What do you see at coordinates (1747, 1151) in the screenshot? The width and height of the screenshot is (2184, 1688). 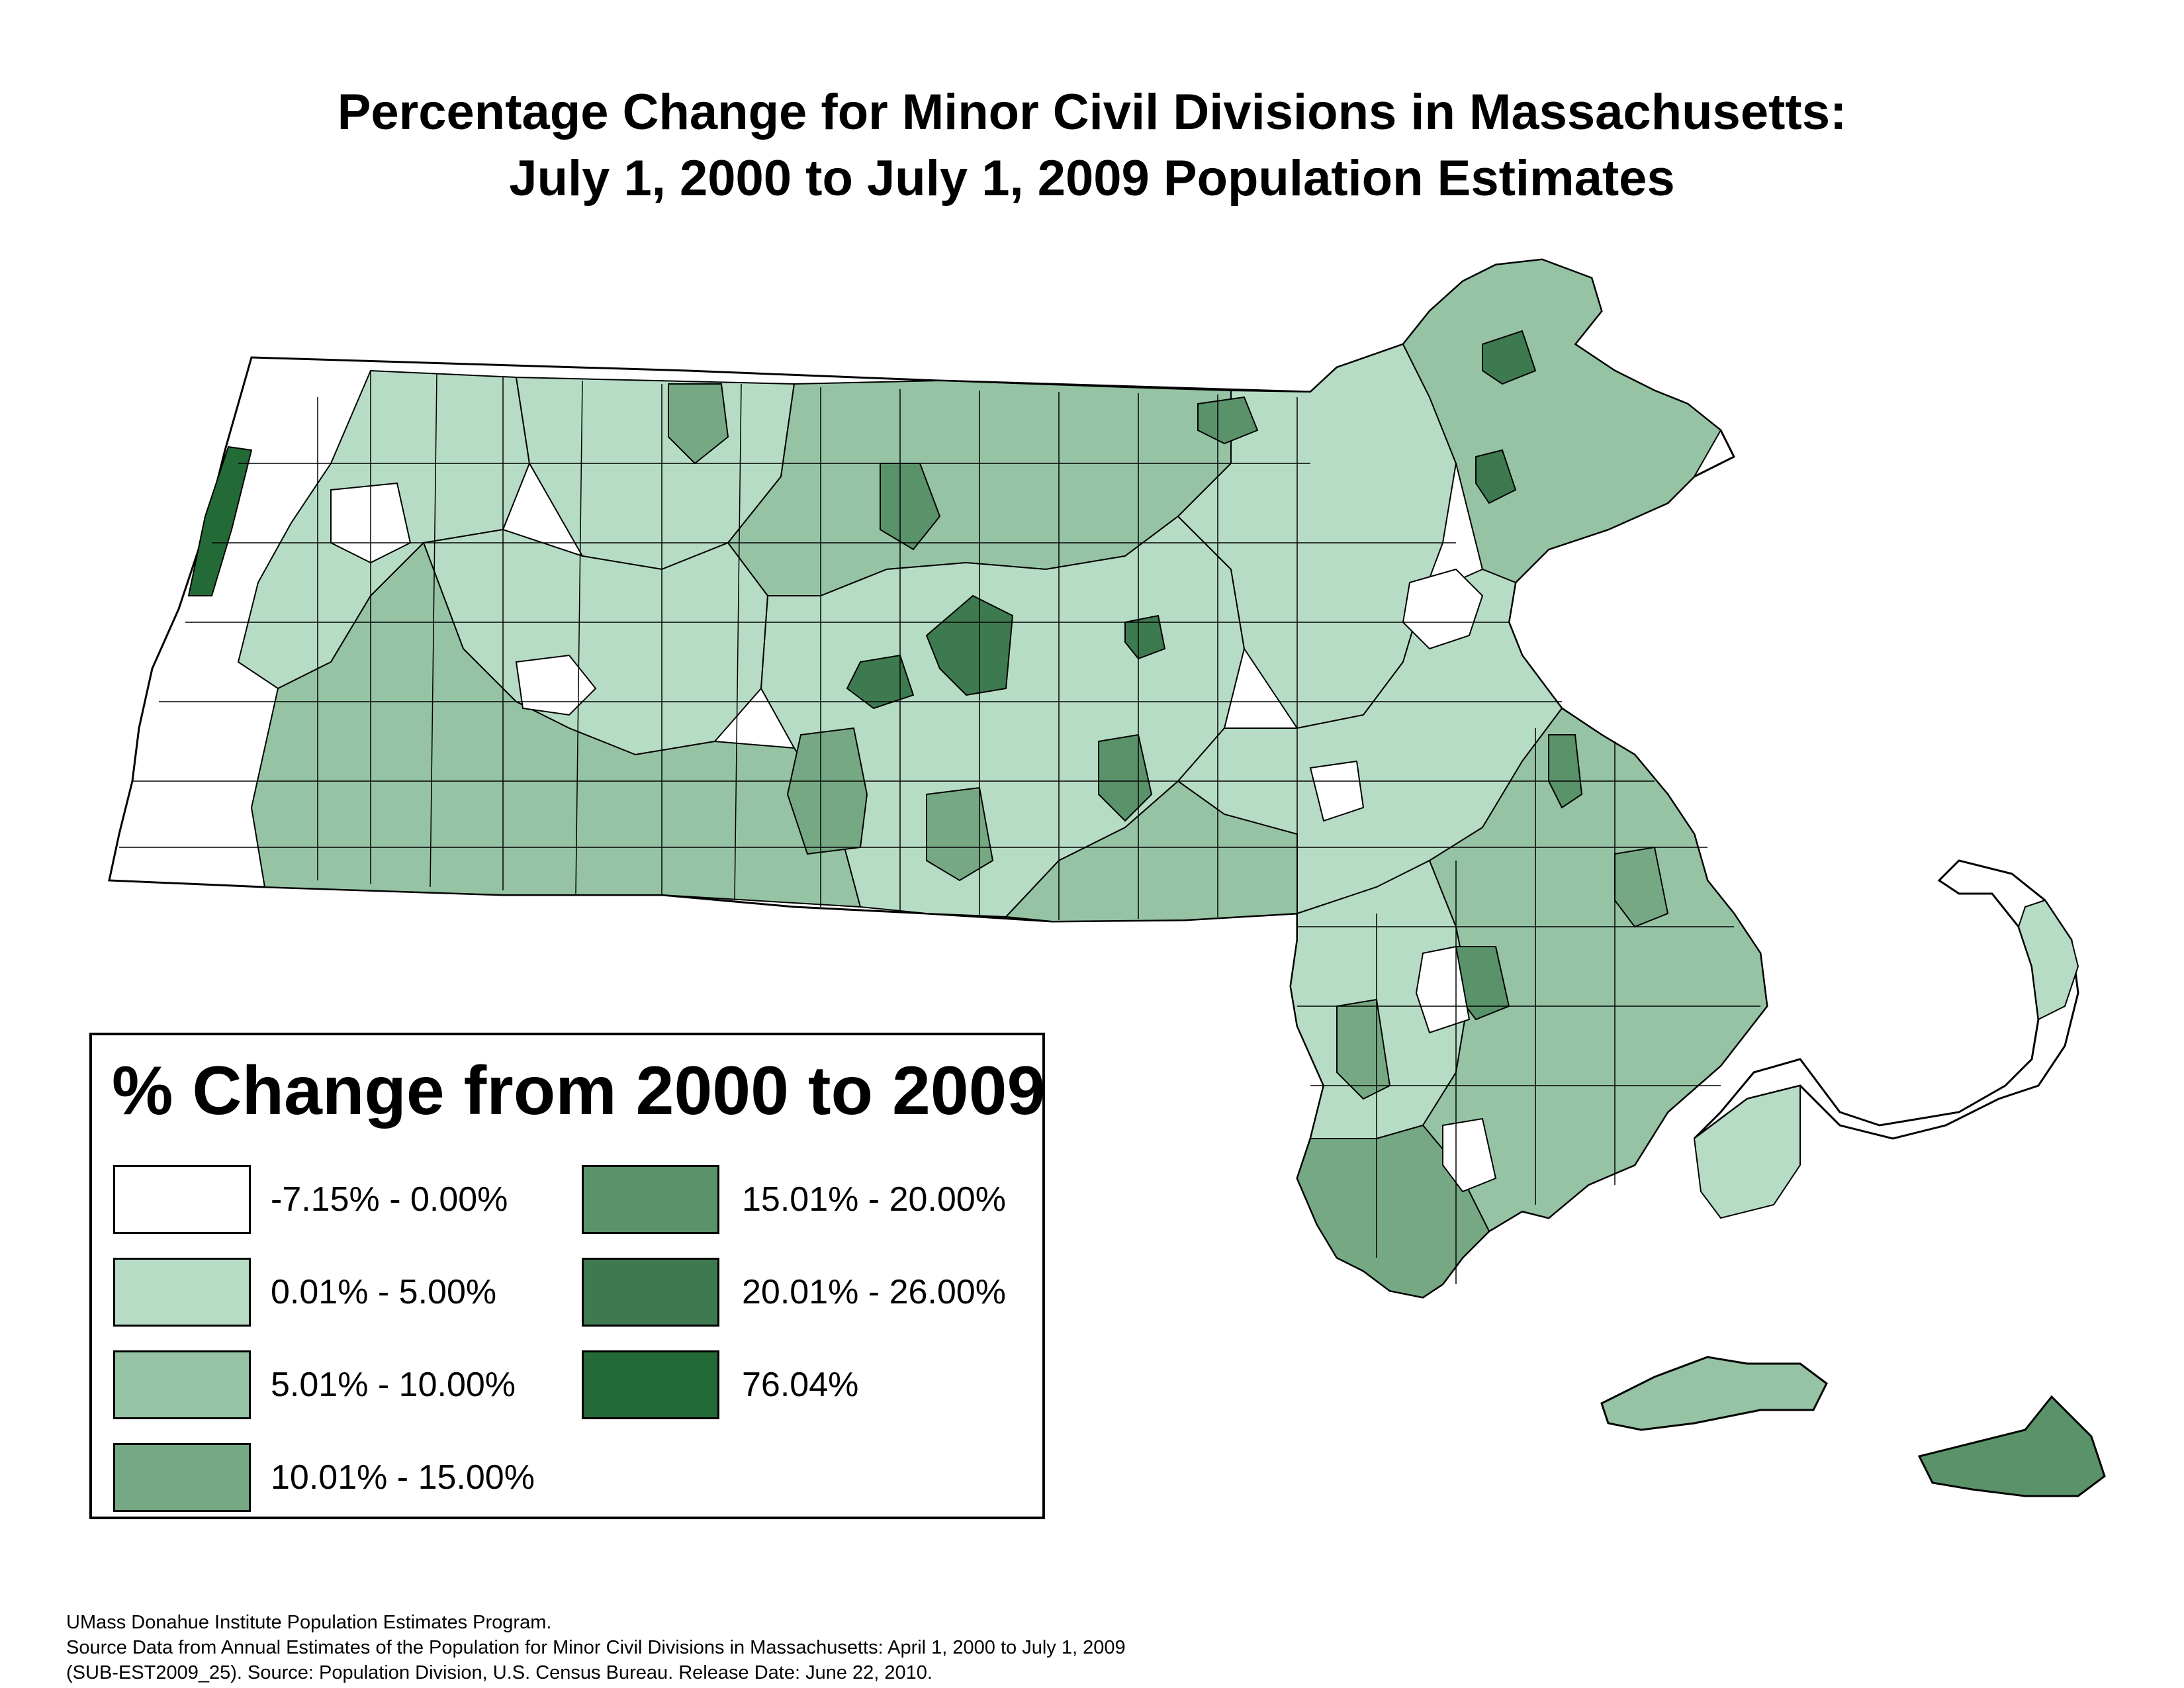 I see `cape-cod-west-zone` at bounding box center [1747, 1151].